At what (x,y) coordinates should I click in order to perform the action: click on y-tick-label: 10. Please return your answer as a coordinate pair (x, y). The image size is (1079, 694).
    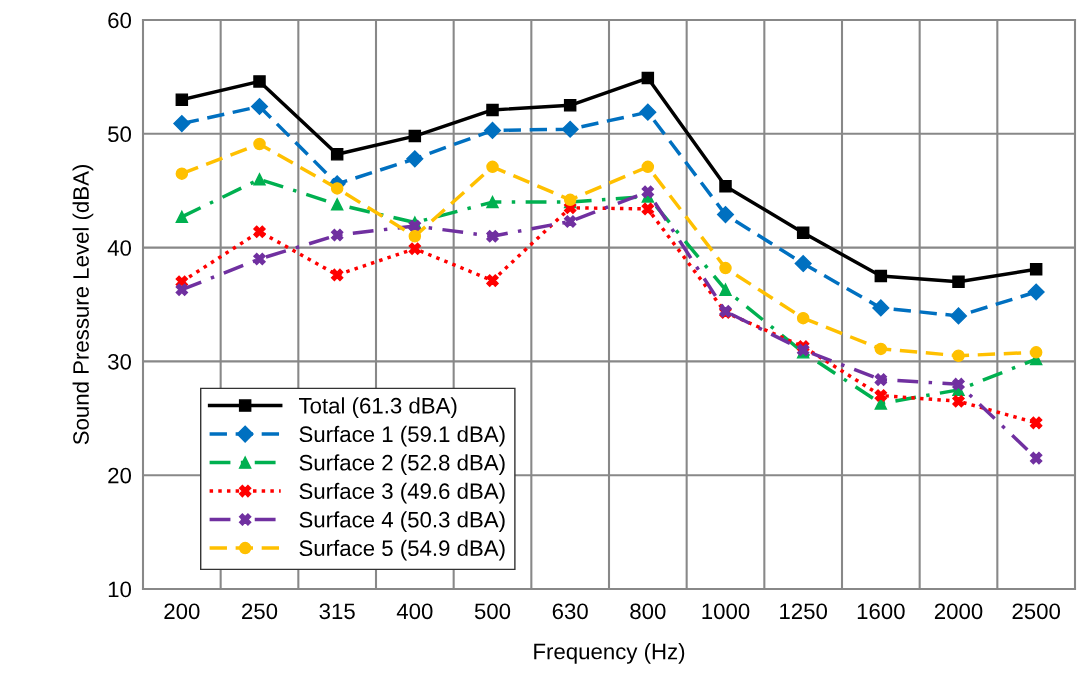
    Looking at the image, I should click on (120, 589).